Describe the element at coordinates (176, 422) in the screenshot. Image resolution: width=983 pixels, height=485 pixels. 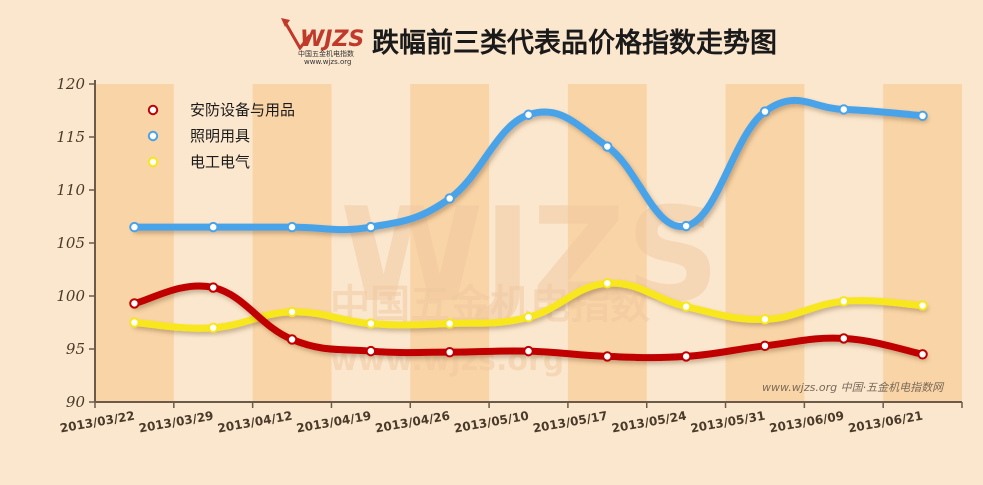
I see `x-tick-label: 2013/03/29` at that location.